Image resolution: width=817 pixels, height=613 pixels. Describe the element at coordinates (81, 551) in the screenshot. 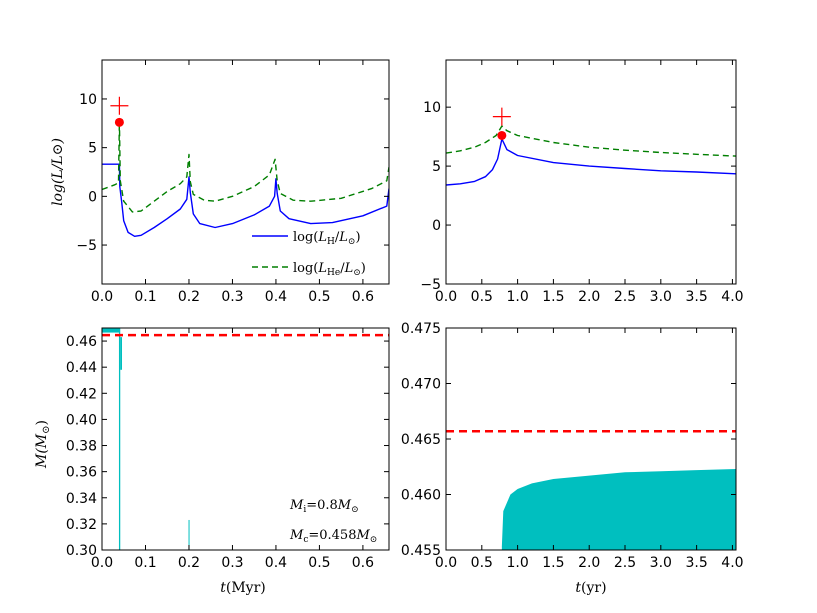

I see `y-tick-label: 0.30` at that location.